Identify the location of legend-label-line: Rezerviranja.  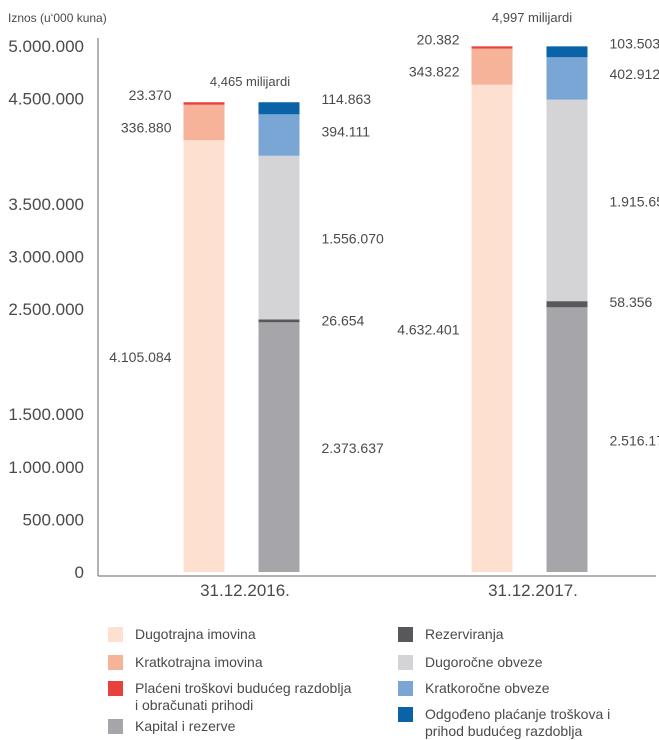
(464, 634).